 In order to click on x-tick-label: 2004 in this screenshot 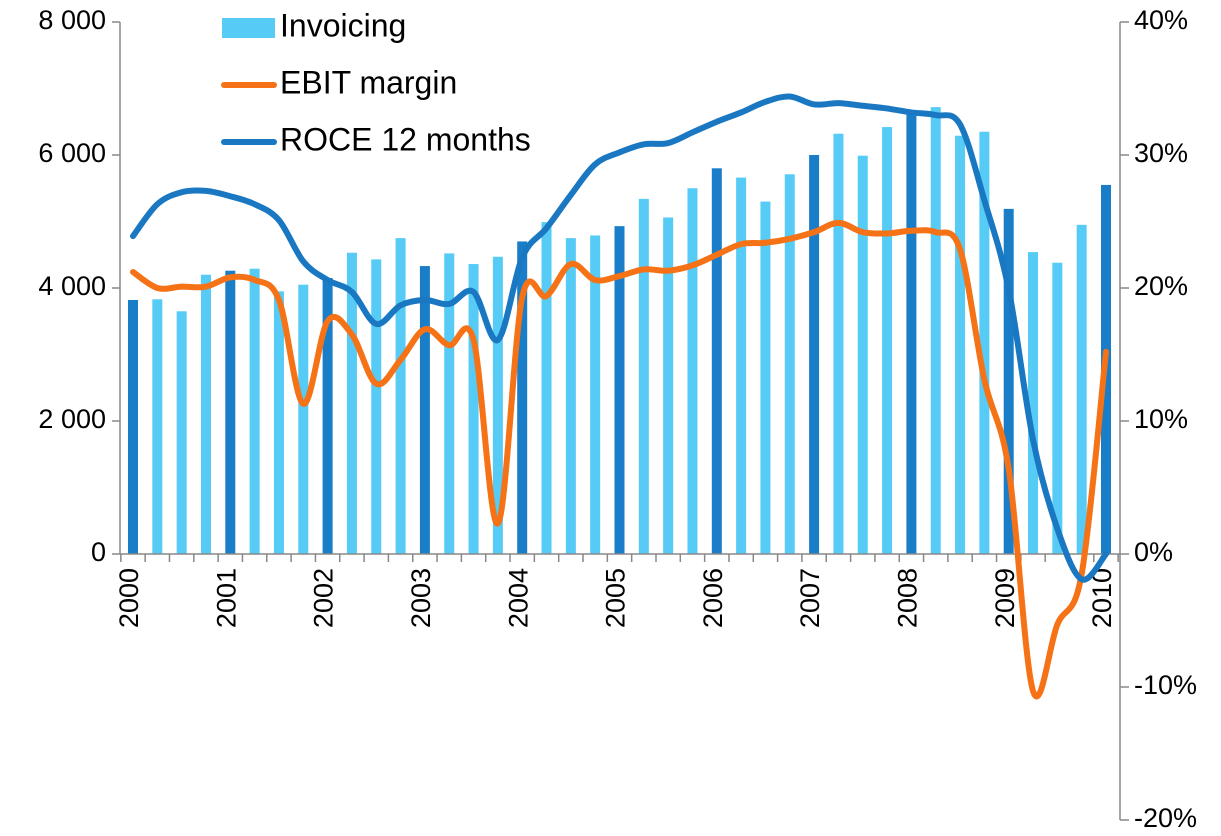, I will do `click(518, 598)`.